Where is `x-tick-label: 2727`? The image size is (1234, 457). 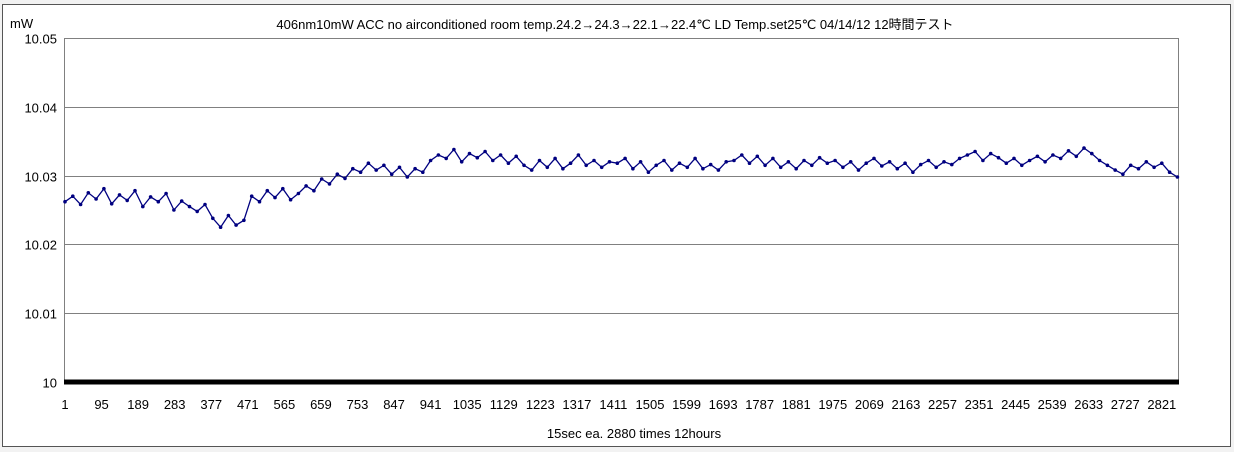
x-tick-label: 2727 is located at coordinates (1125, 404).